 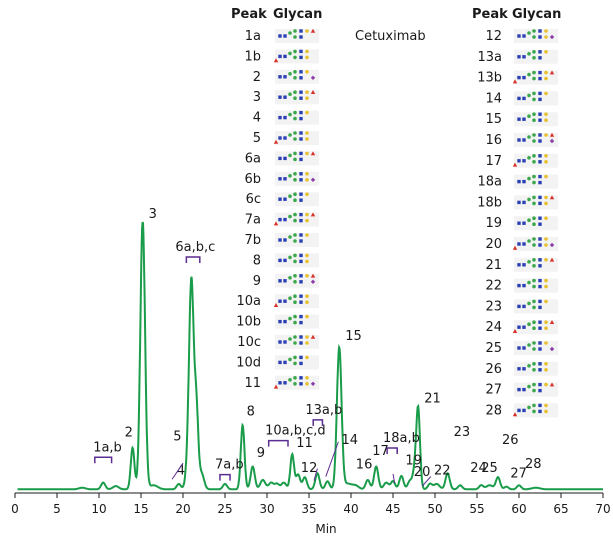 What do you see at coordinates (353, 336) in the screenshot?
I see `peak-label: 15` at bounding box center [353, 336].